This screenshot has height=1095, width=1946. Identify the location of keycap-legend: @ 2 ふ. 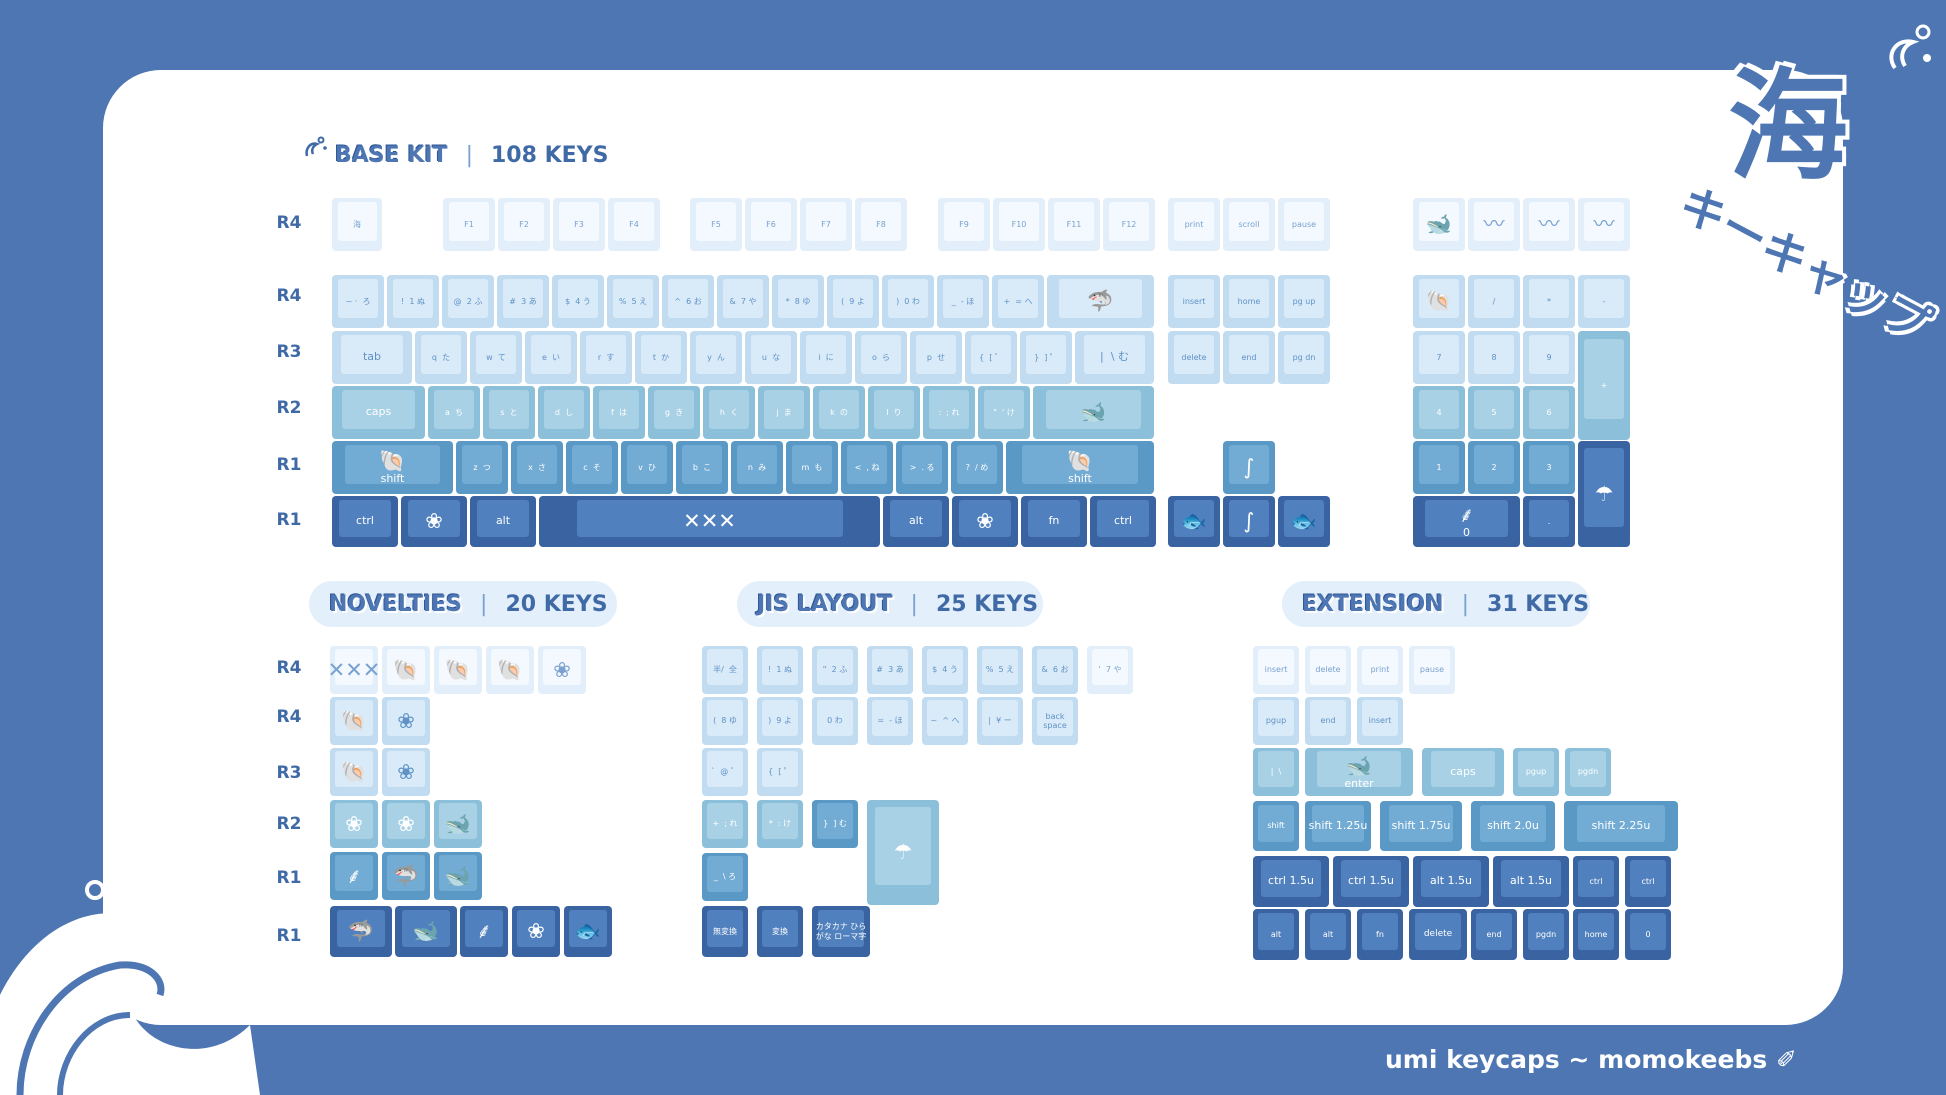
(468, 301).